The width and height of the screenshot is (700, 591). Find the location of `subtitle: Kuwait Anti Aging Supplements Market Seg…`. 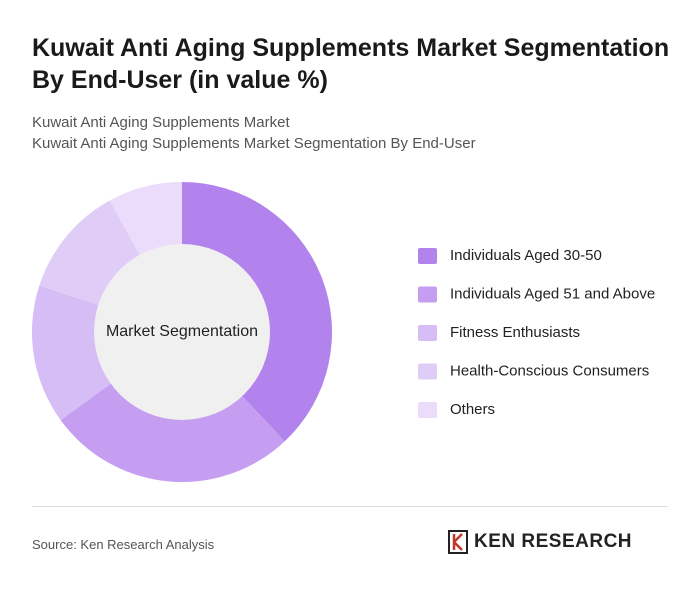

subtitle: Kuwait Anti Aging Supplements Market Seg… is located at coordinates (254, 143).